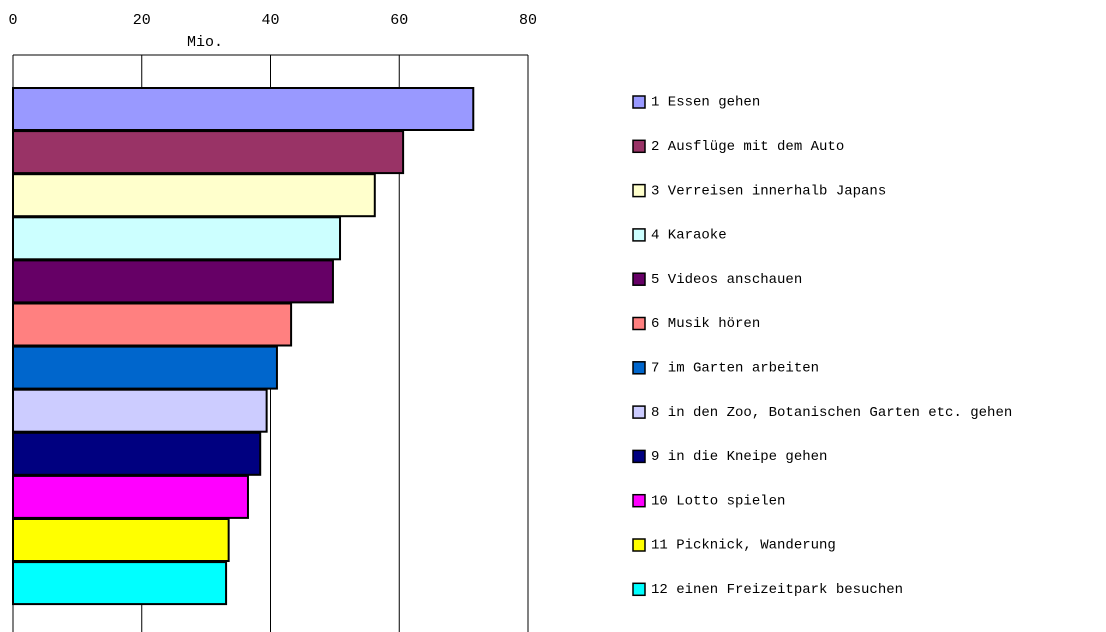  What do you see at coordinates (747, 147) in the screenshot?
I see `legend-label: 2 Ausflüge mit dem Auto` at bounding box center [747, 147].